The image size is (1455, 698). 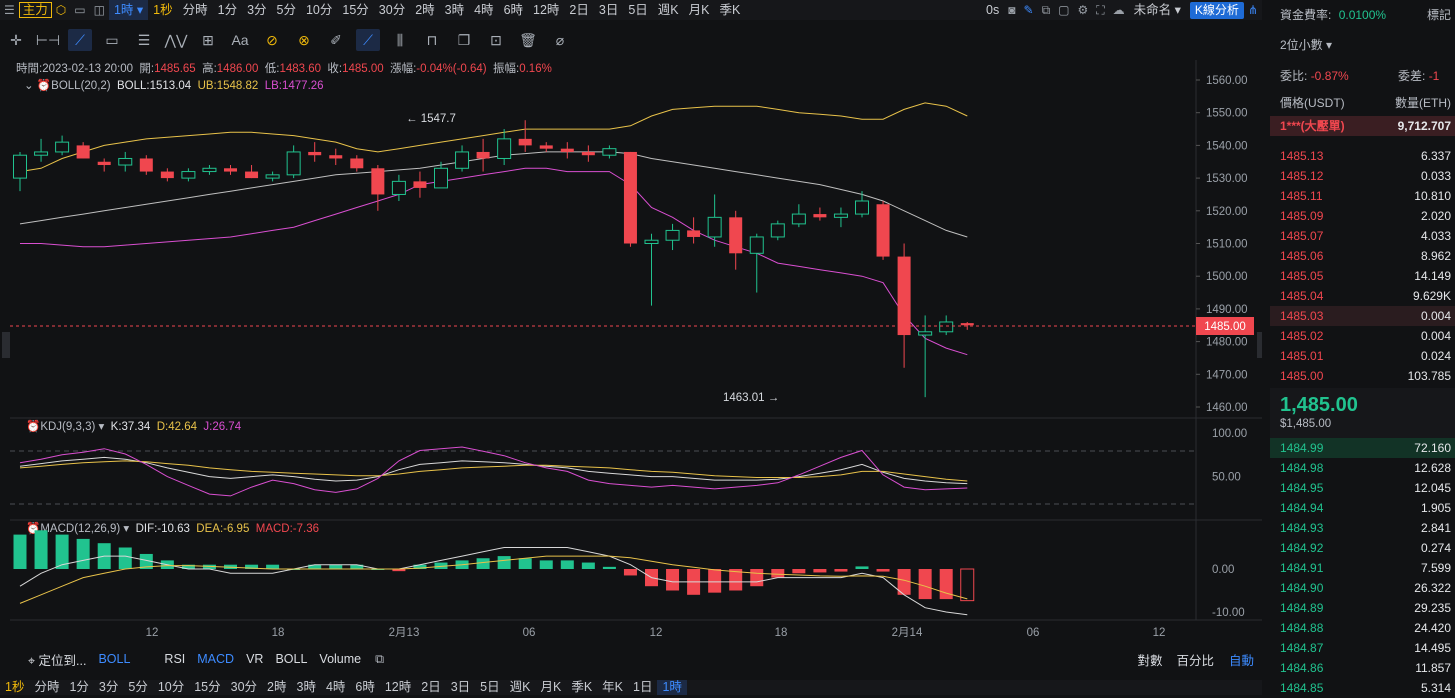 I want to click on brush-icon: ⟋, so click(x=368, y=40).